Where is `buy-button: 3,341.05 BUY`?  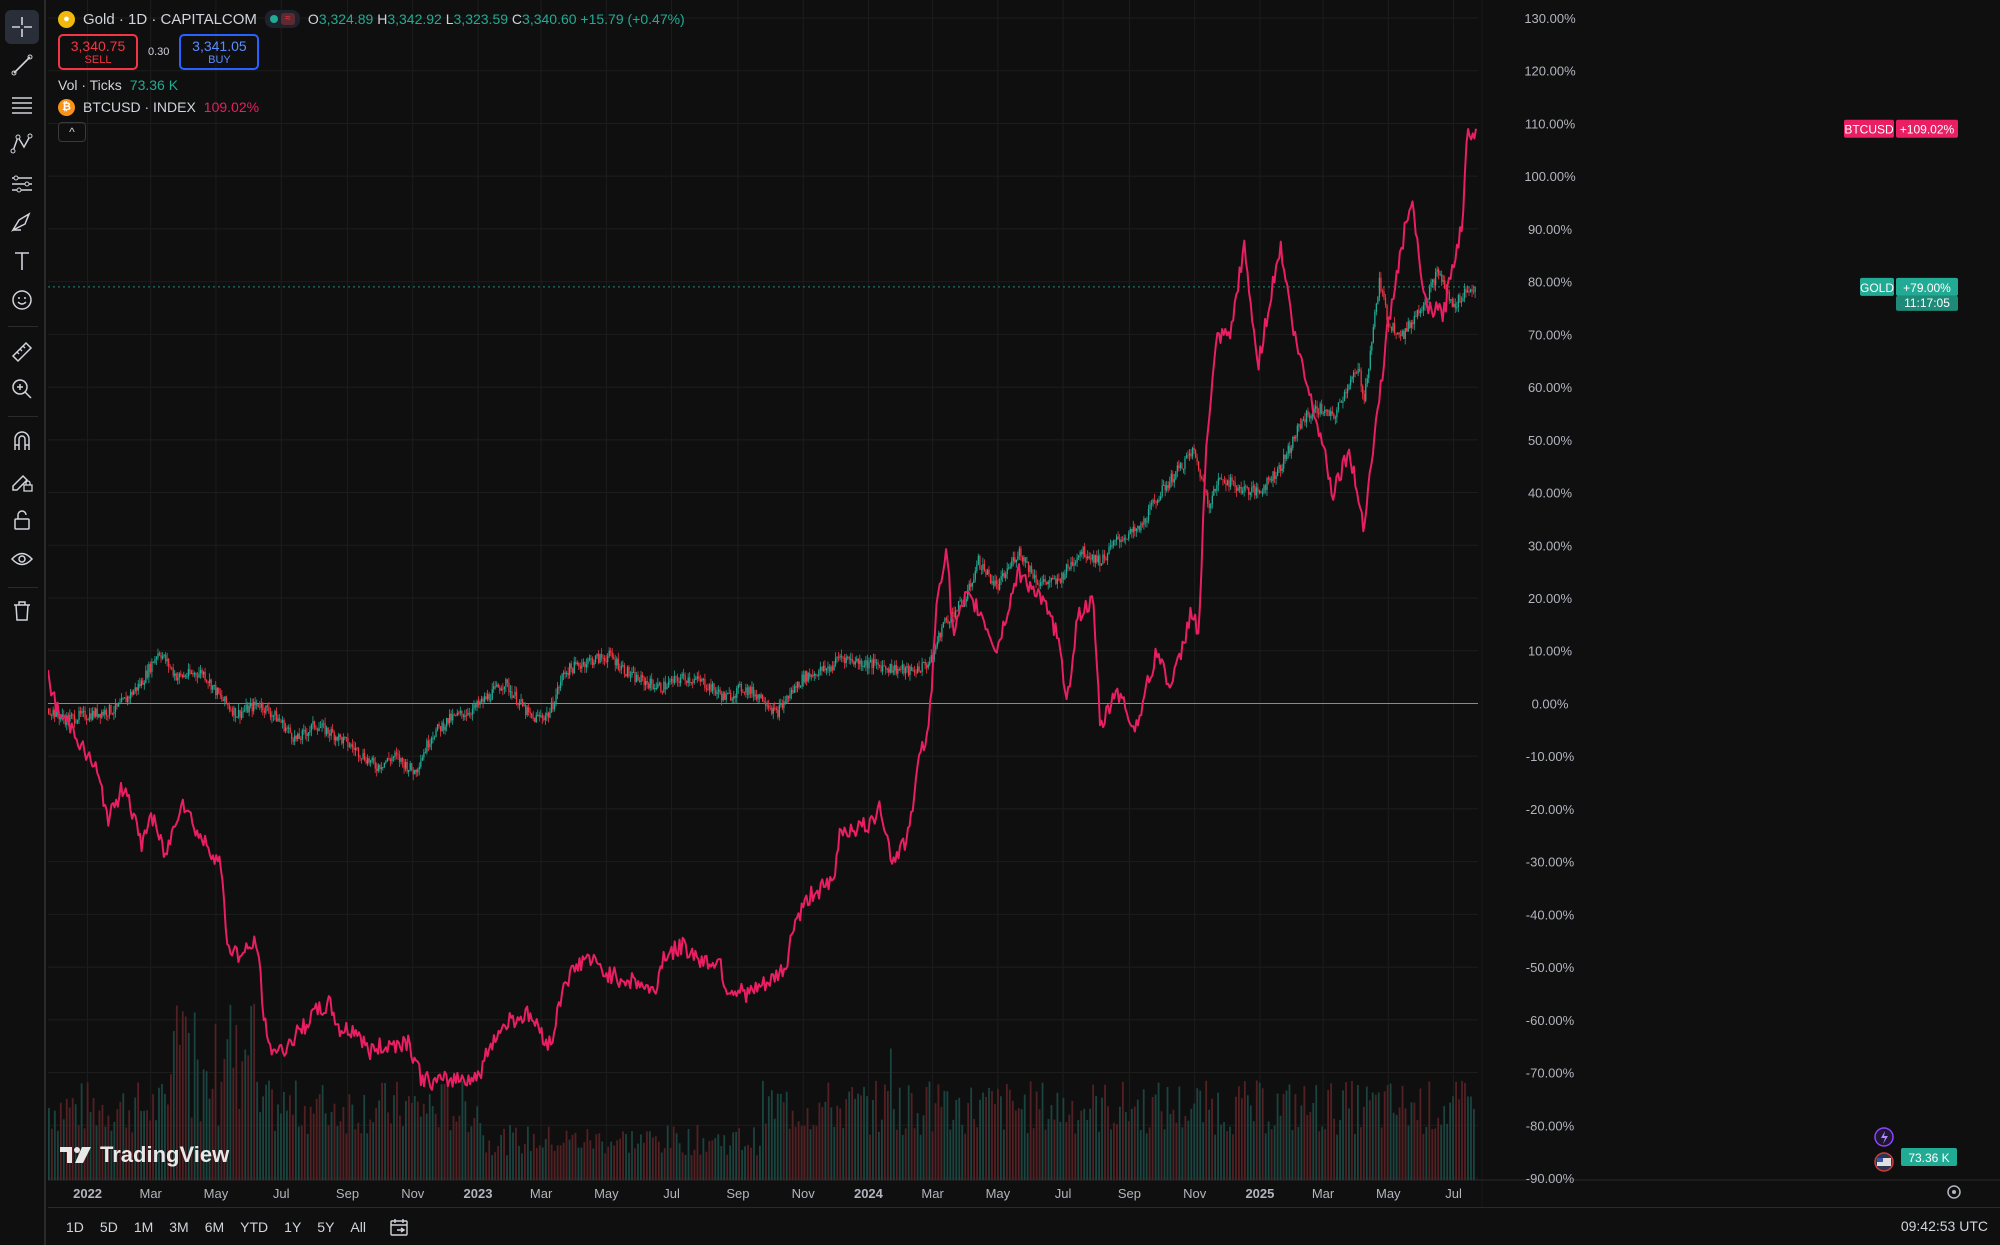
buy-button: 3,341.05 BUY is located at coordinates (219, 52).